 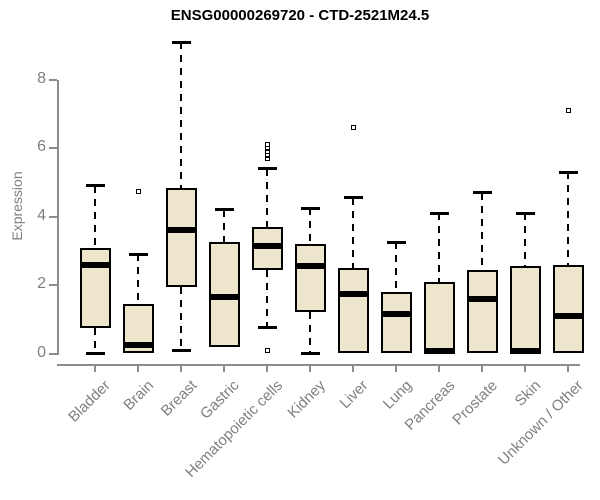 I want to click on x-tick-label: Lung, so click(x=397, y=395).